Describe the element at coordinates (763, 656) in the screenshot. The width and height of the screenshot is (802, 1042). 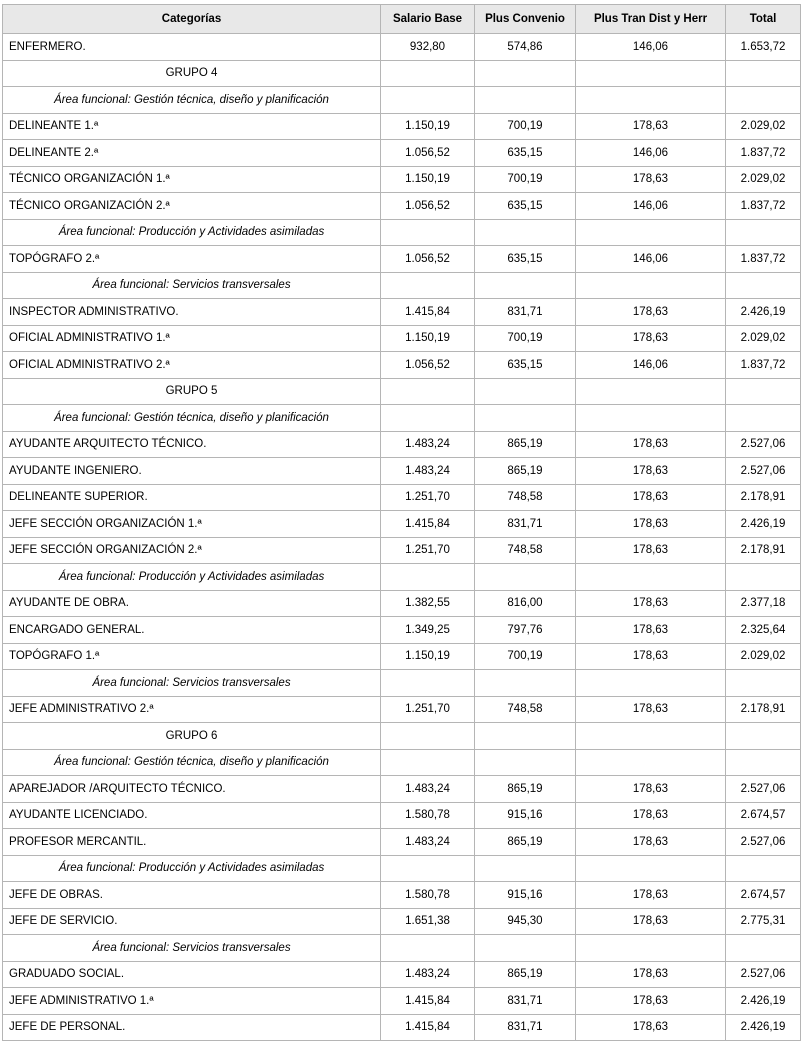
I see `total-cell: 2.029,02` at that location.